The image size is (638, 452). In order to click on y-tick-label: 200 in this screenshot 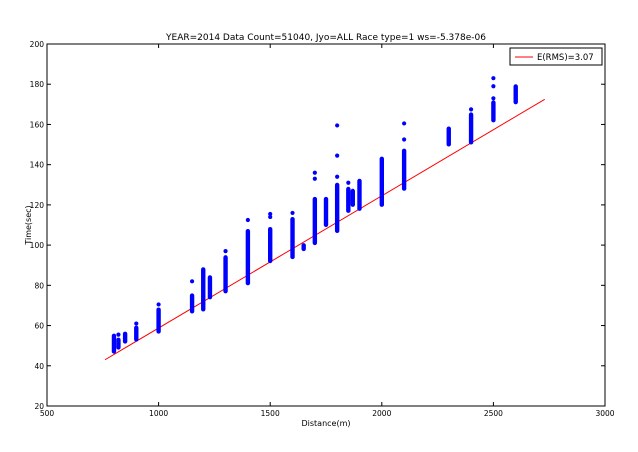, I will do `click(37, 44)`.